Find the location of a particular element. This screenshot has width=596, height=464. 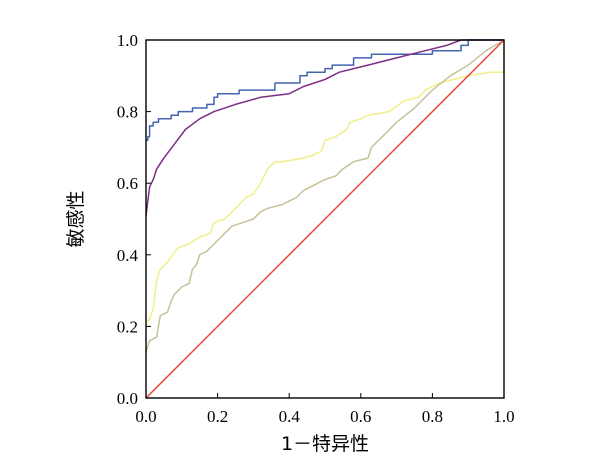

x-axis-title: 1－特异性 is located at coordinates (325, 444).